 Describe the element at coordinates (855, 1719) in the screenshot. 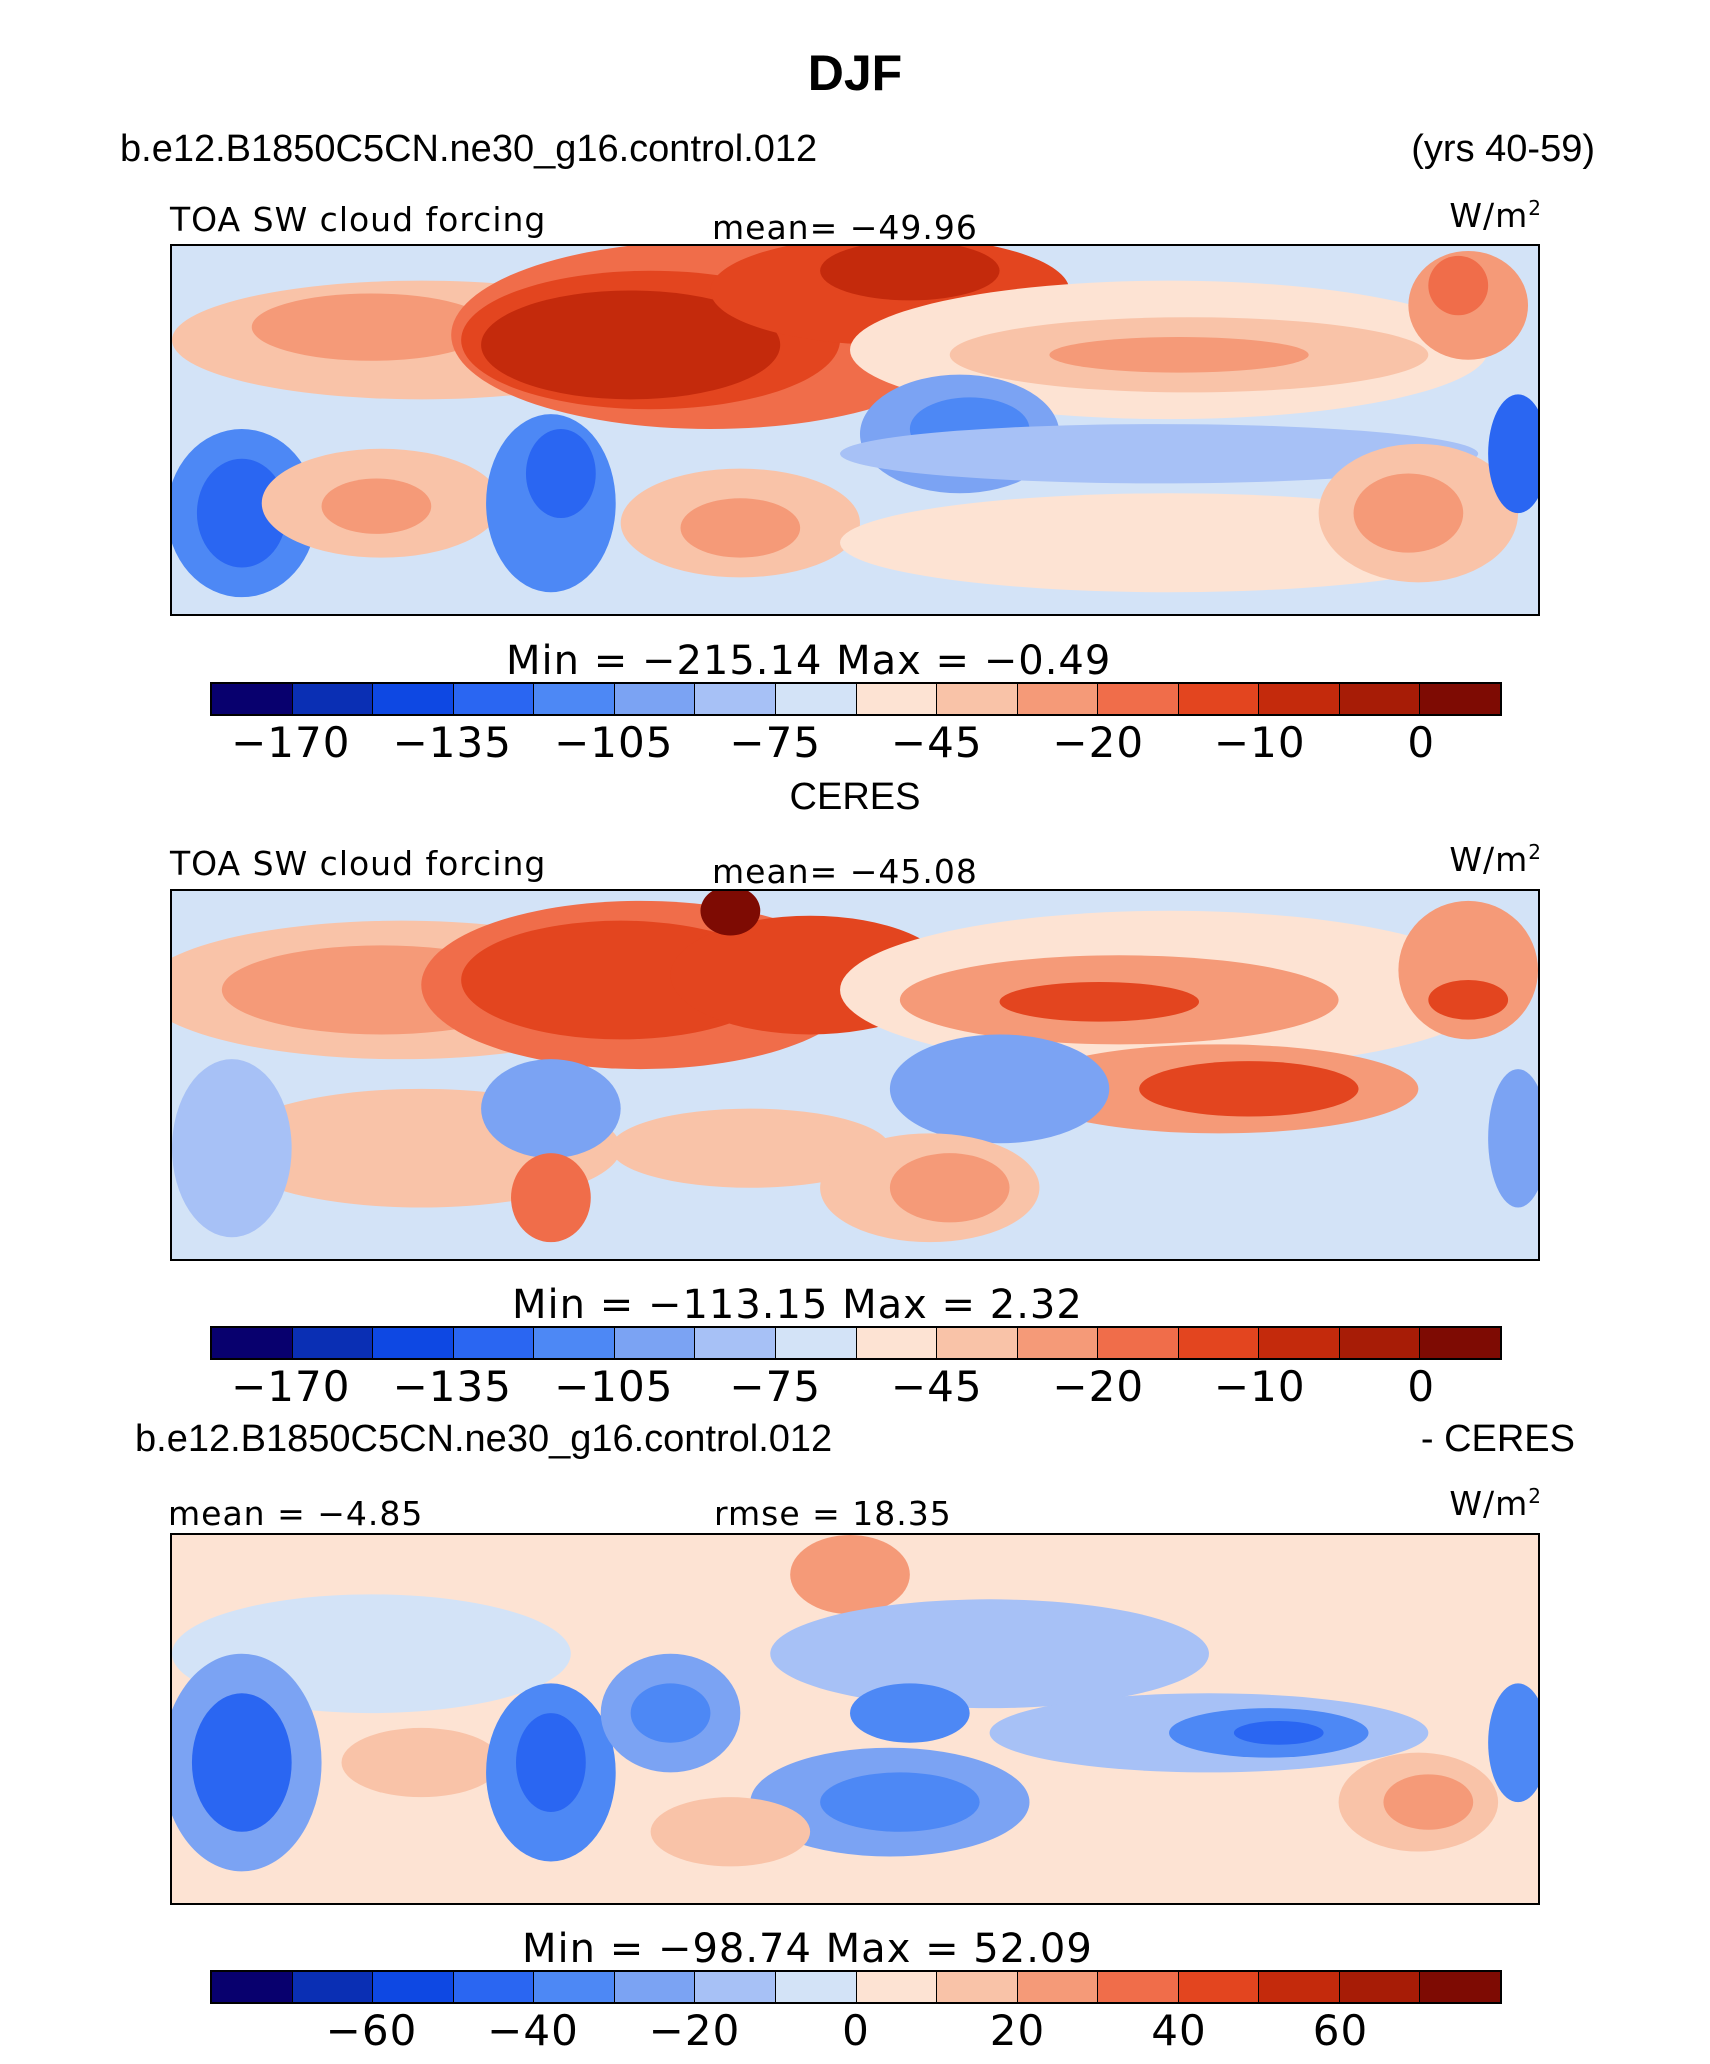

I see `panel3-map` at that location.